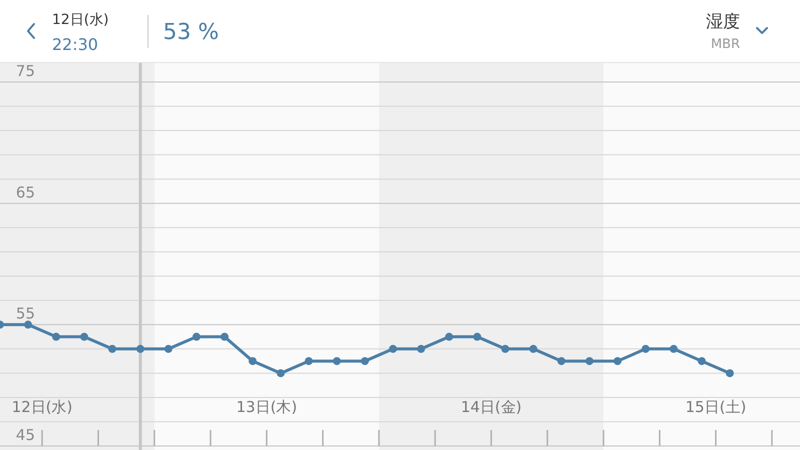 Image resolution: width=800 pixels, height=450 pixels. I want to click on y-tick-label: 65, so click(25, 192).